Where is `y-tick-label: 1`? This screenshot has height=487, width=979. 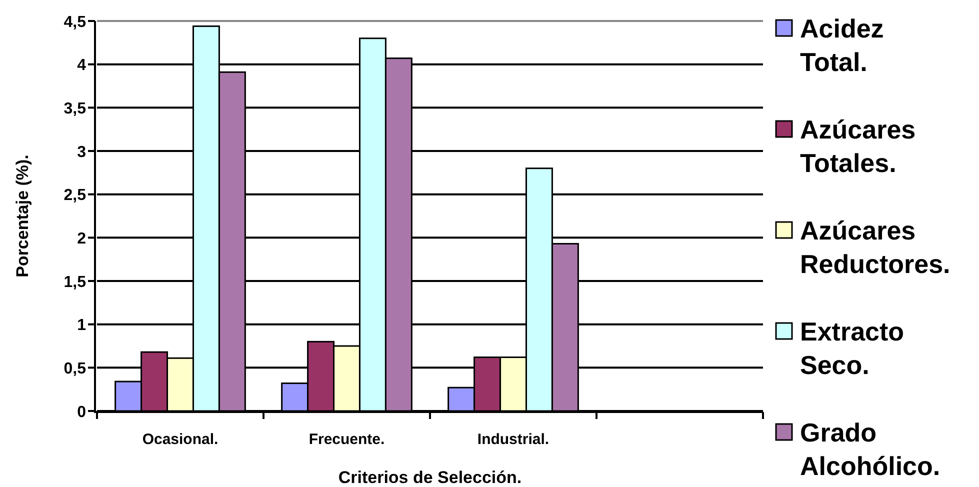 y-tick-label: 1 is located at coordinates (81, 325).